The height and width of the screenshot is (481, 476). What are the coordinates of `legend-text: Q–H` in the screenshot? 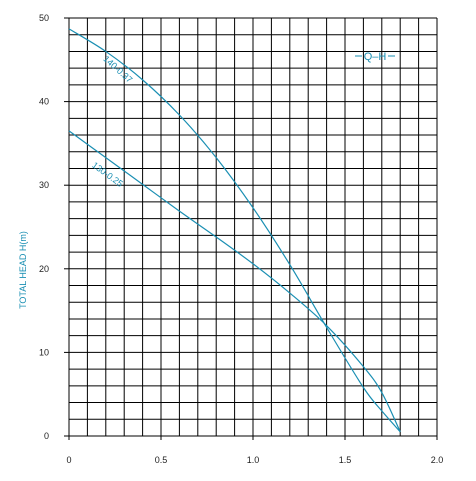 It's located at (375, 57).